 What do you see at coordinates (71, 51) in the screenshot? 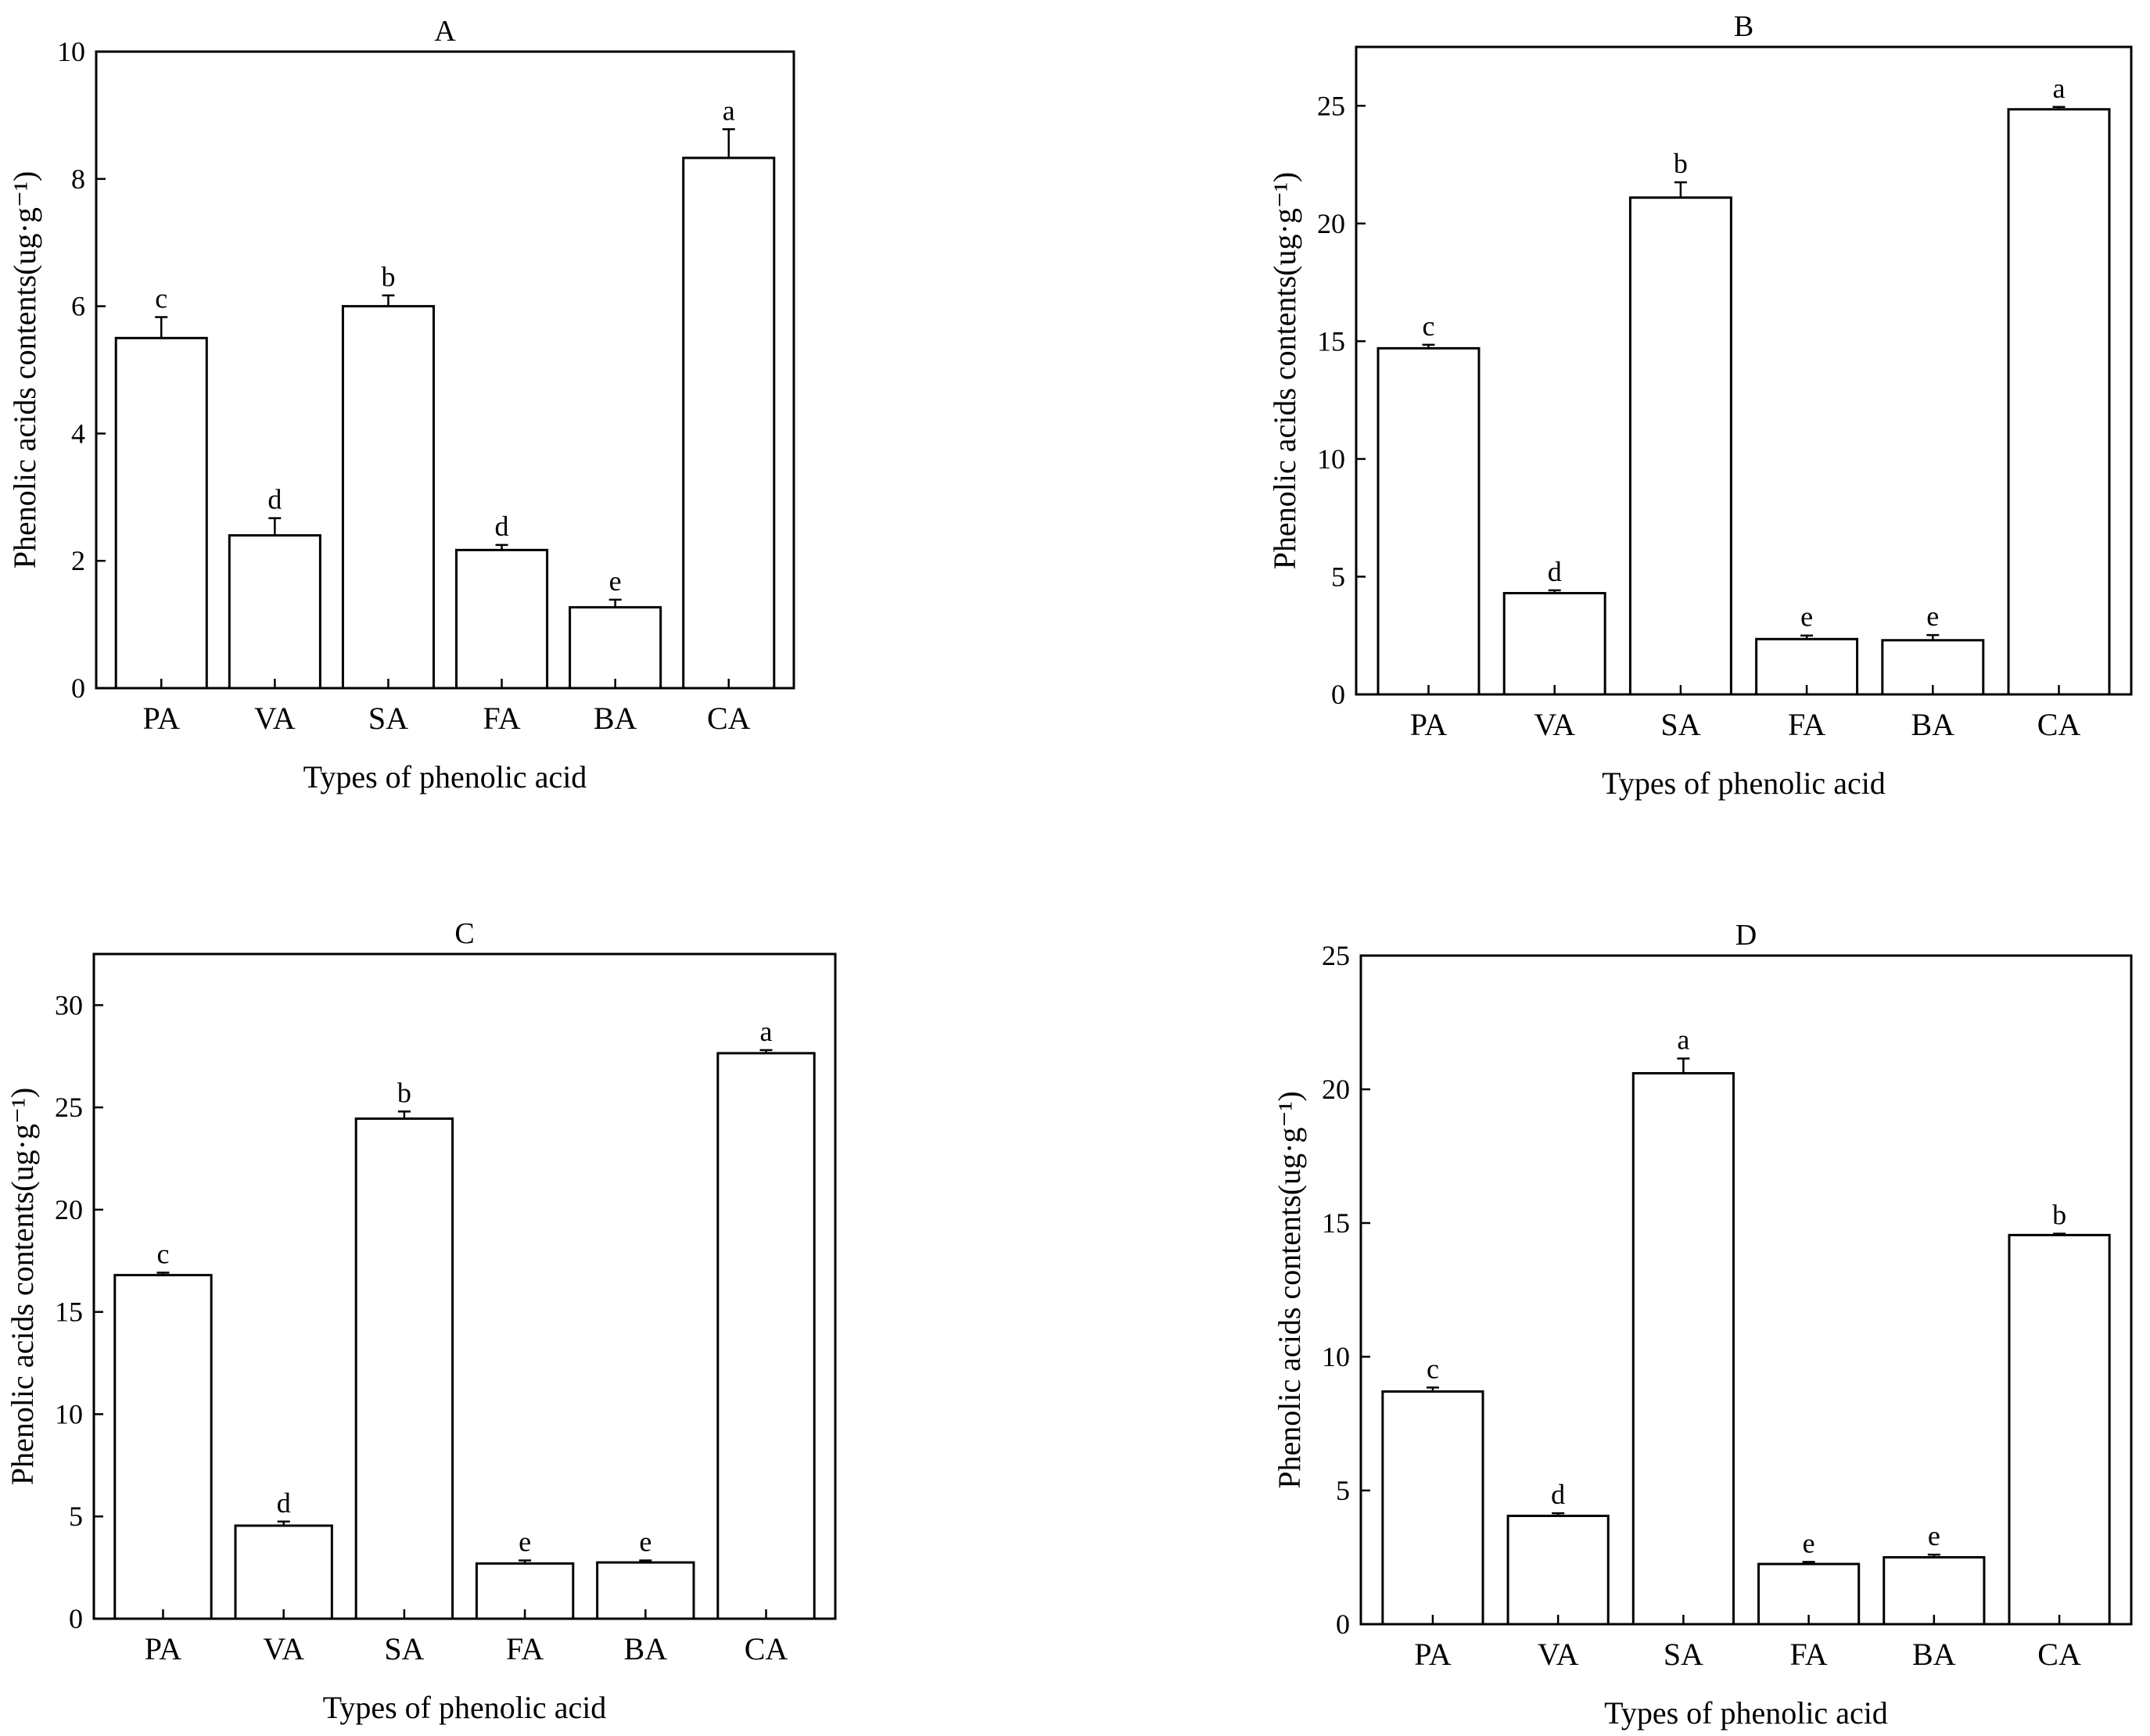
I see `chart-a-ytick-label: 10` at bounding box center [71, 51].